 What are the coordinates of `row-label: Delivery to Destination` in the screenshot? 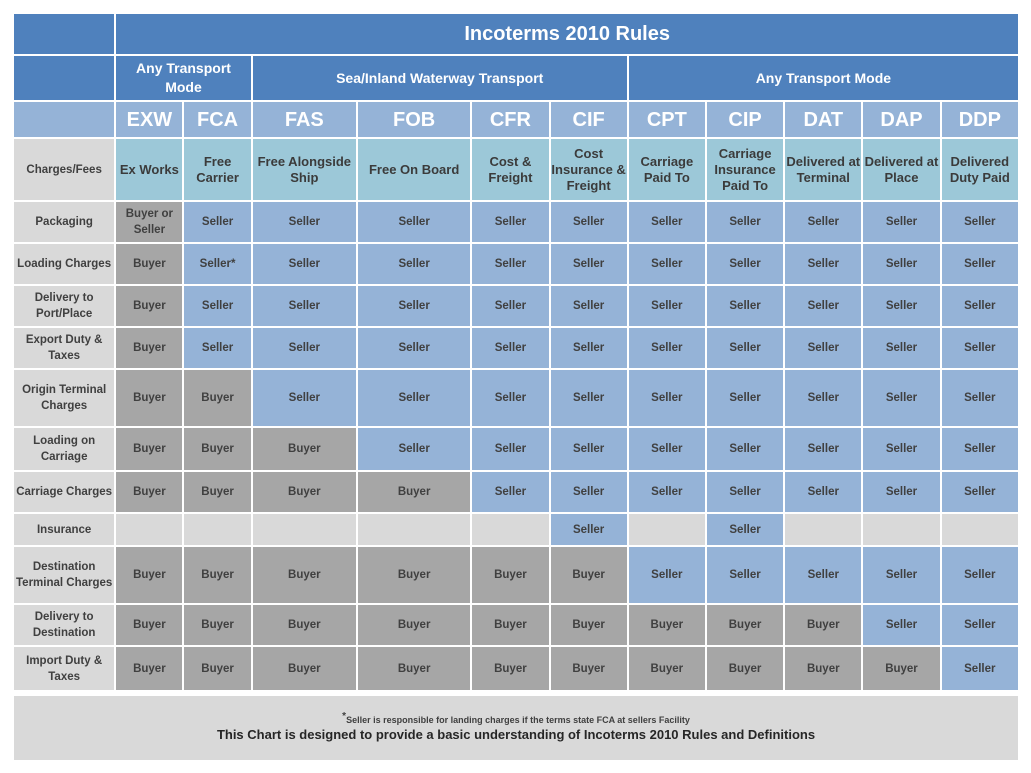 It's located at (64, 625).